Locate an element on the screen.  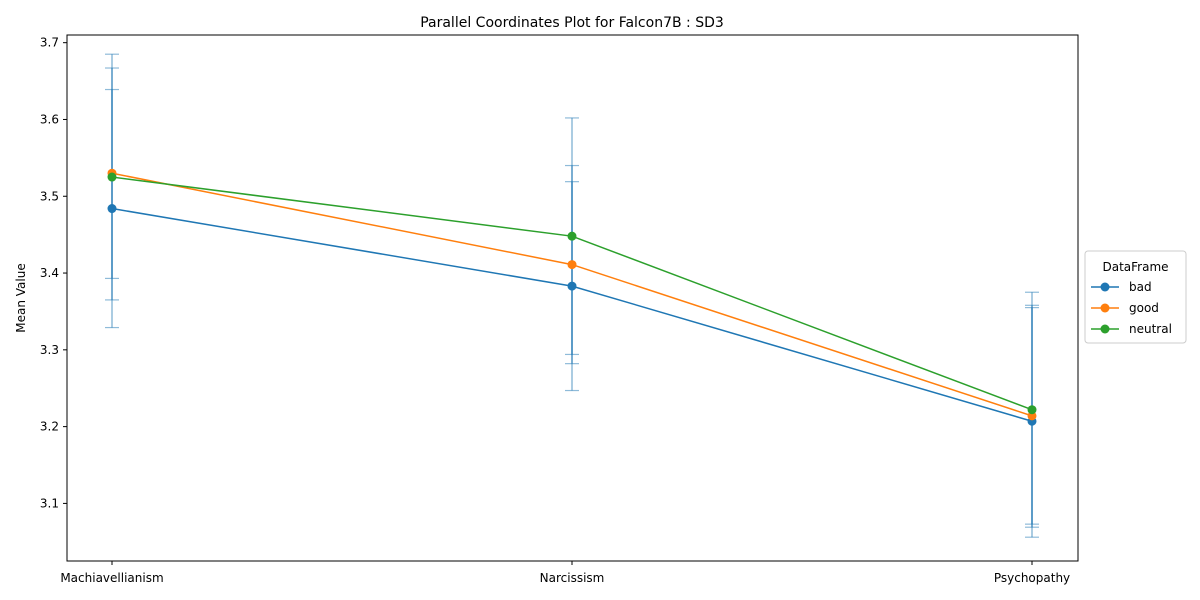
x-tick-label: Psychopathy is located at coordinates (1032, 578).